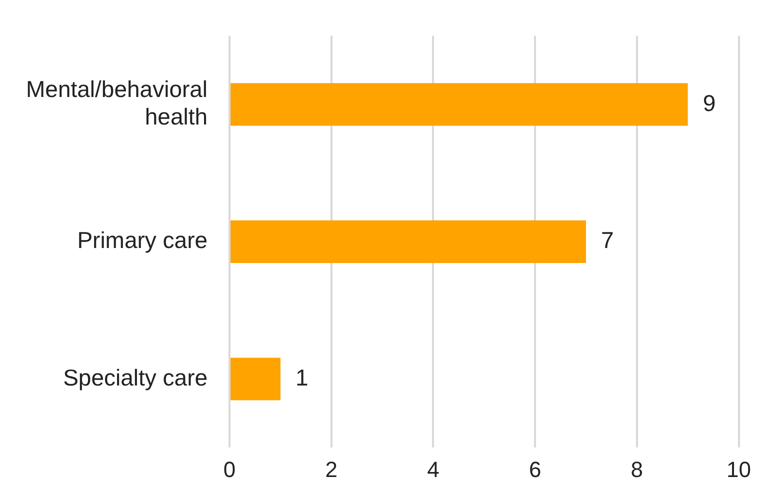  Describe the element at coordinates (301, 377) in the screenshot. I see `data-label: 1` at that location.